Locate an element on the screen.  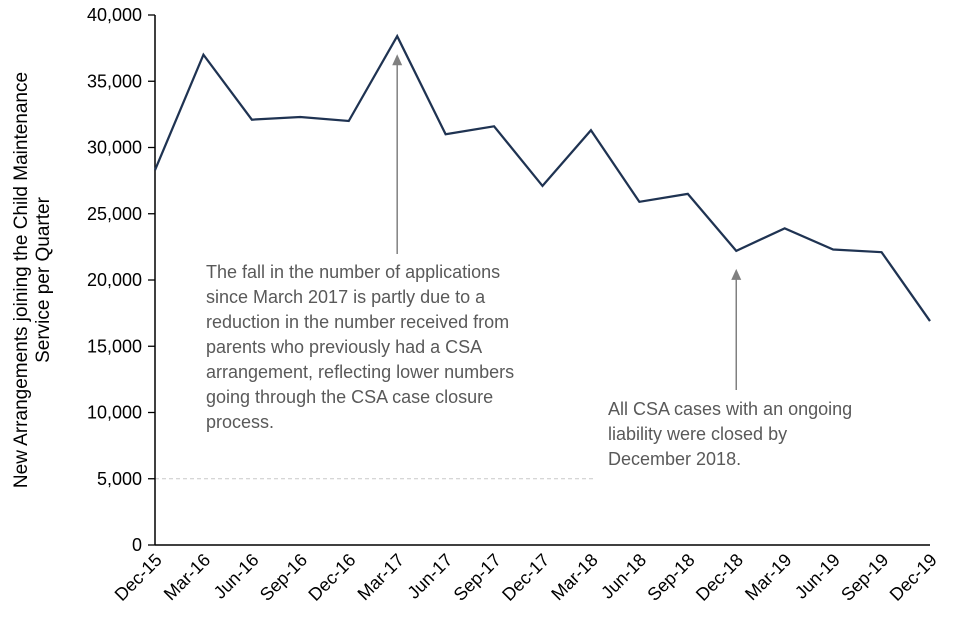
x-tick-label: Mar-18 is located at coordinates (574, 577).